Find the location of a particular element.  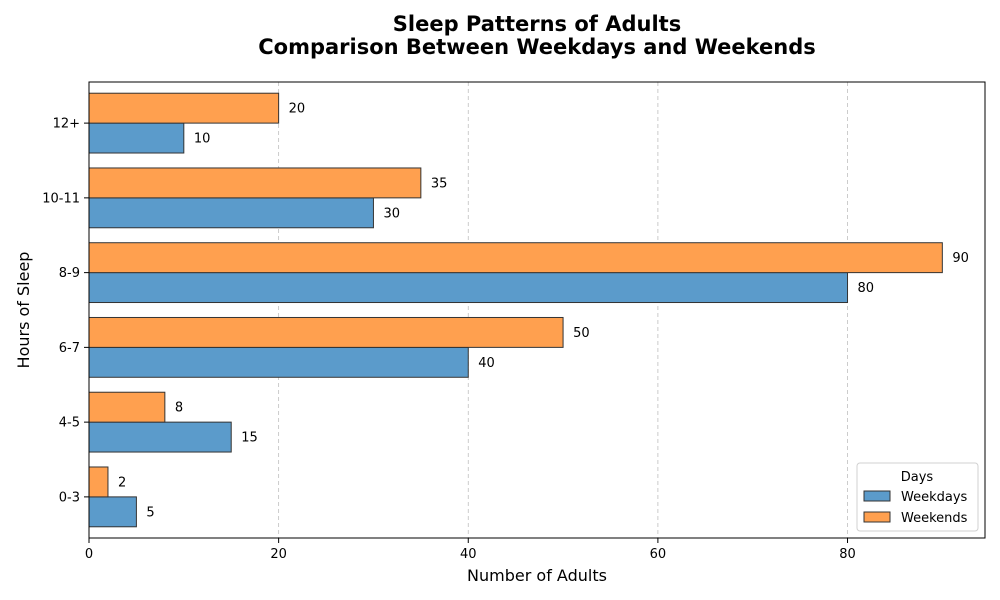

y-tick-label: 8-9 is located at coordinates (69, 273).